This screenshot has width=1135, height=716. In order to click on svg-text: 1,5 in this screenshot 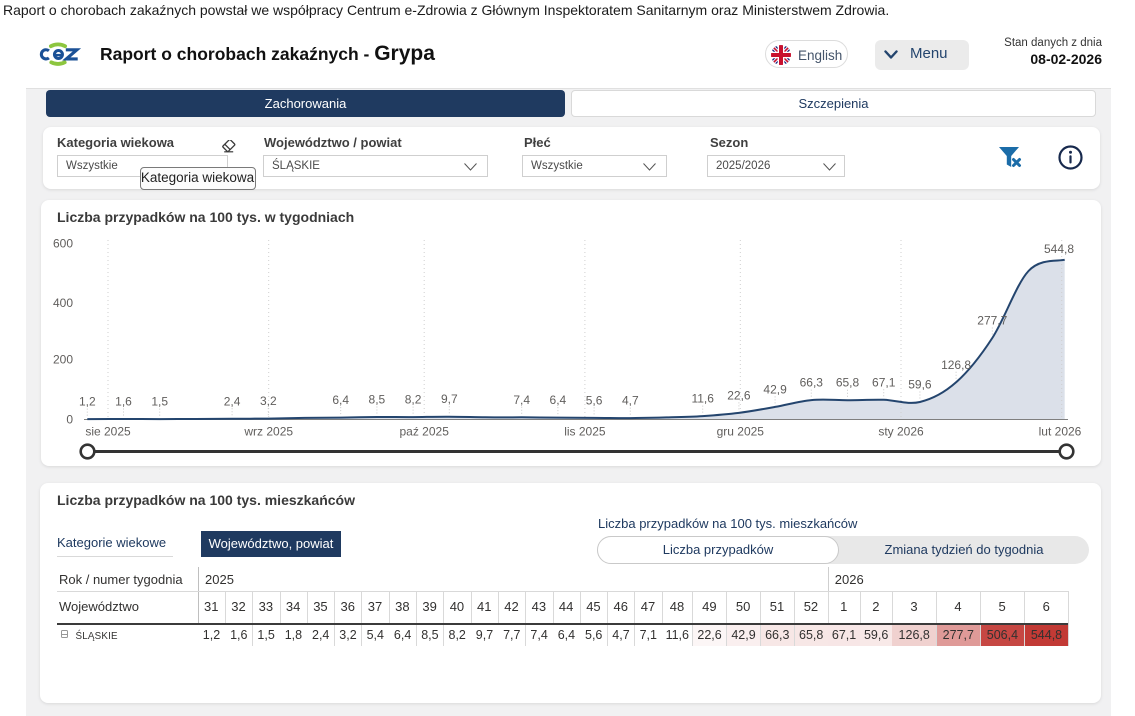, I will do `click(159, 402)`.